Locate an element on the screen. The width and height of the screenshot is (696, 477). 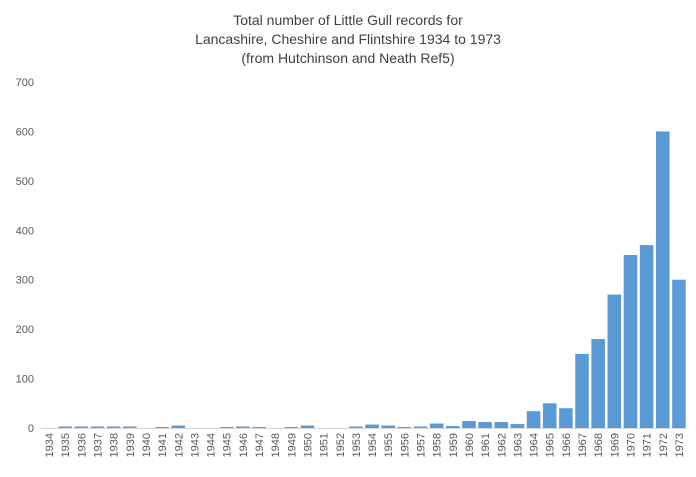
x-tick-label: 1944 is located at coordinates (212, 445).